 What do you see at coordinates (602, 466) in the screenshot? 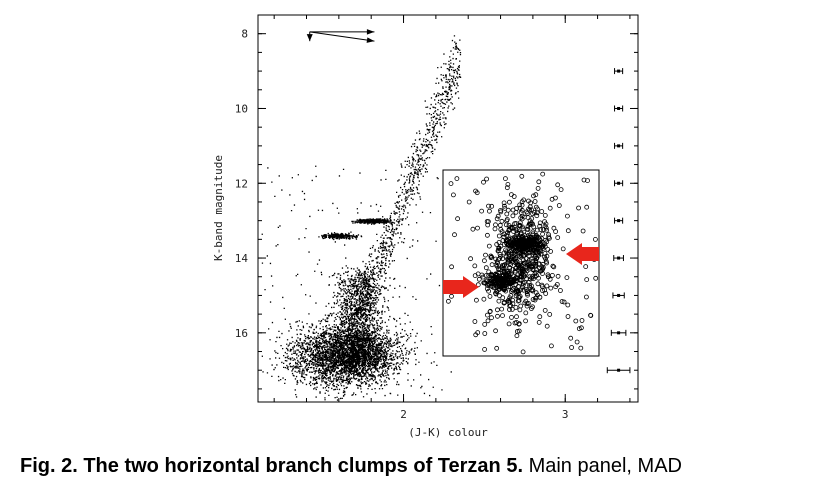
I see `caption-text: Main panel, MAD` at bounding box center [602, 466].